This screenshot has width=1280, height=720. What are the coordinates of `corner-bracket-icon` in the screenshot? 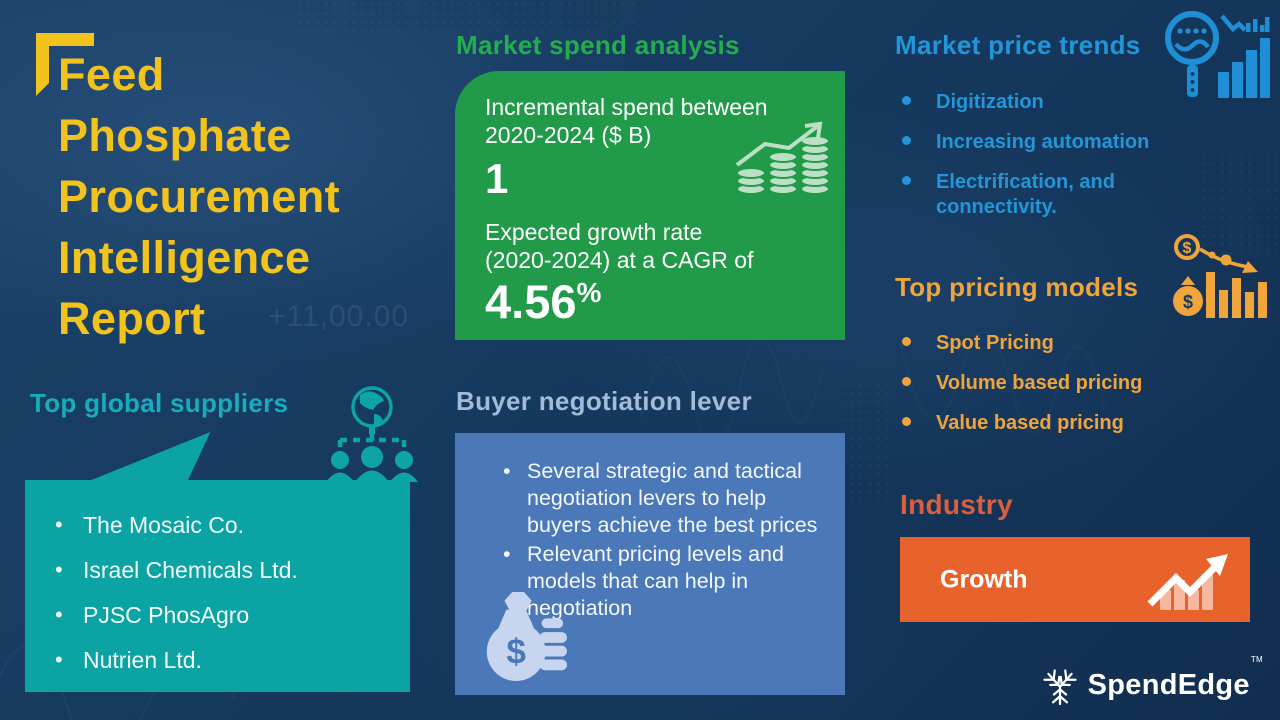 It's located at (65, 64).